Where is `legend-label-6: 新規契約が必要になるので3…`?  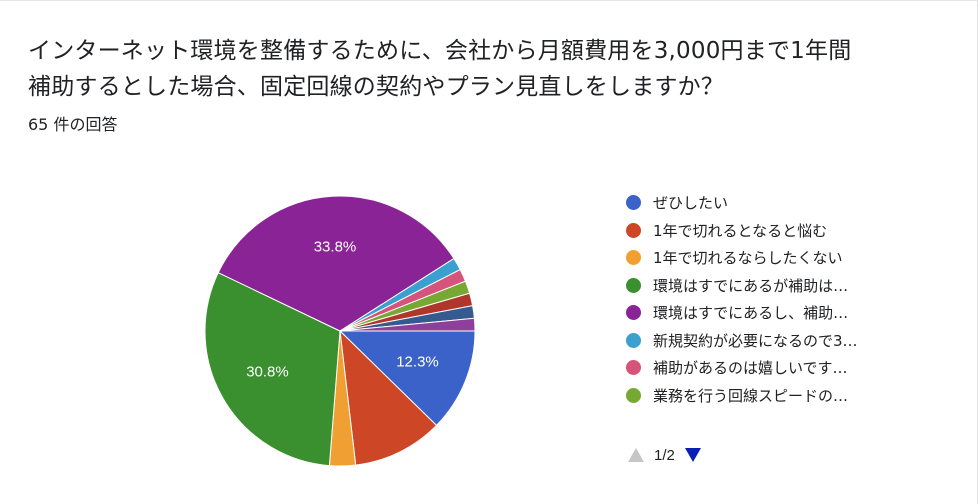 legend-label-6: 新規契約が必要になるので3… is located at coordinates (755, 340).